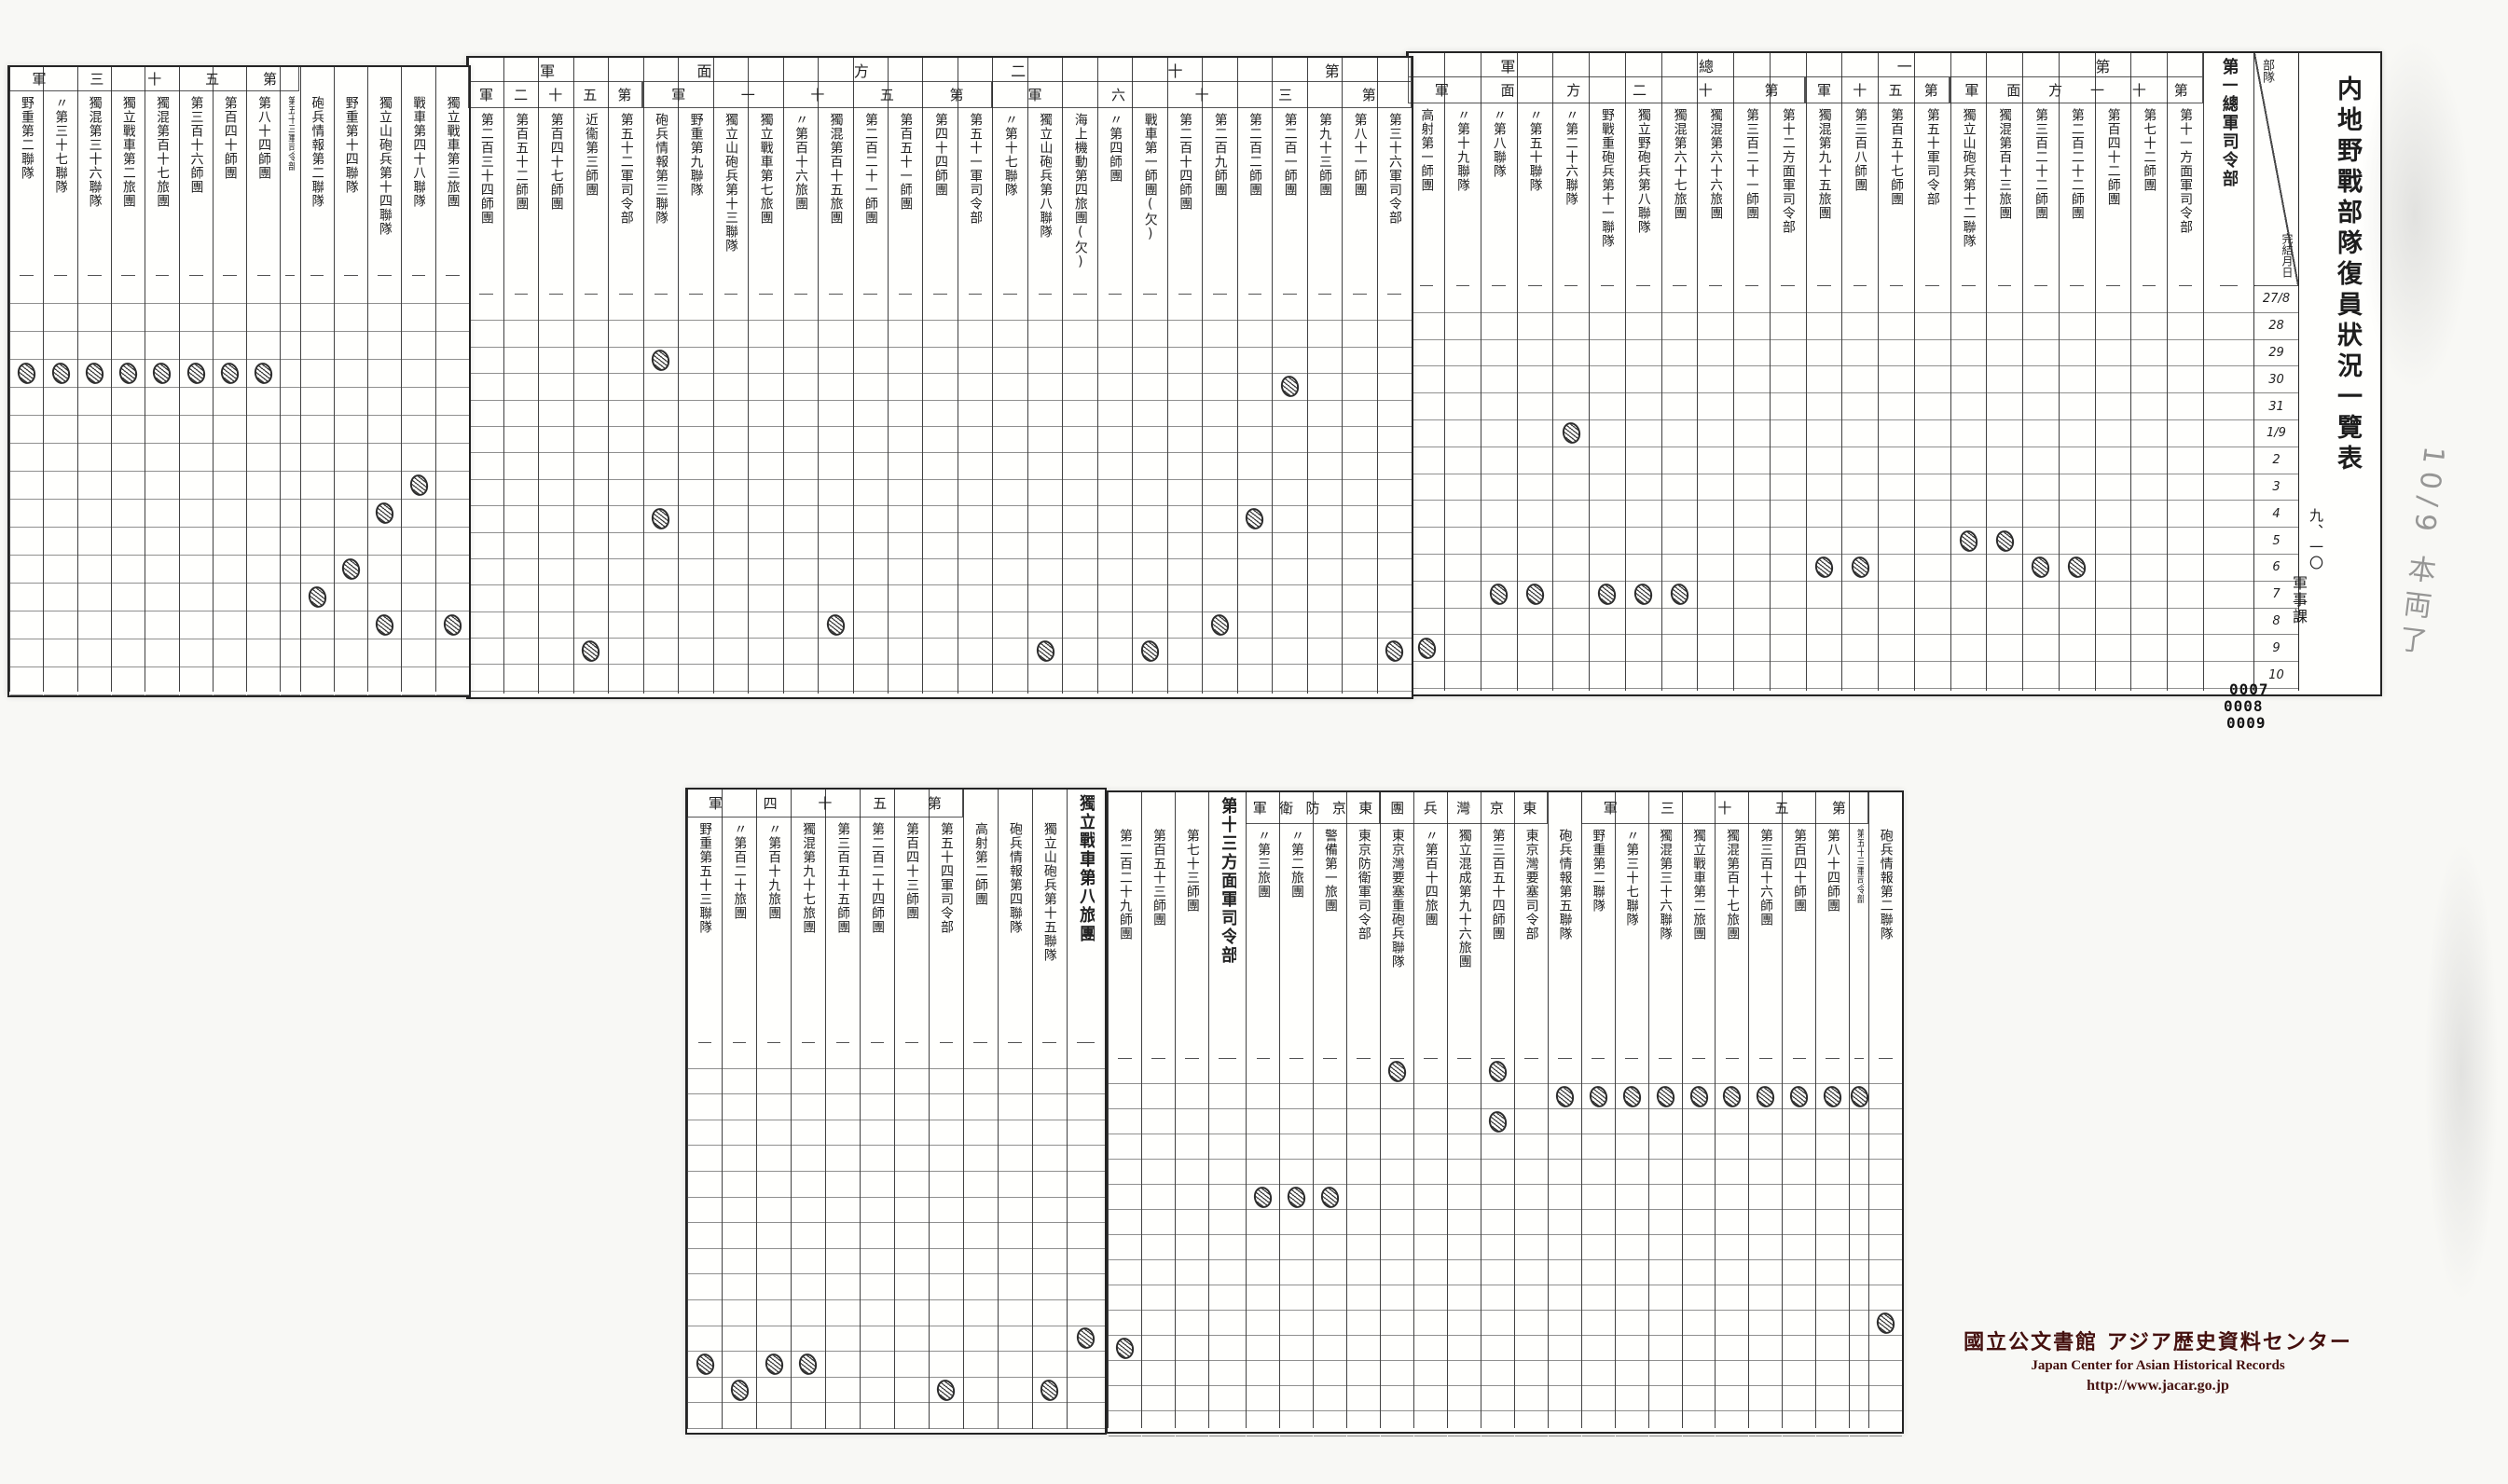  Describe the element at coordinates (975, 376) in the screenshot. I see `unit-column: 第五十一軍司令部` at that location.